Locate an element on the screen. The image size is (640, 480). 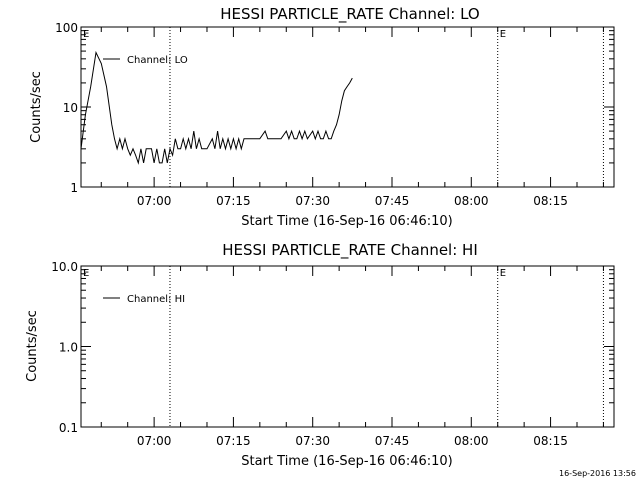
panel-lo-legend: Channel: LO is located at coordinates (145, 60).